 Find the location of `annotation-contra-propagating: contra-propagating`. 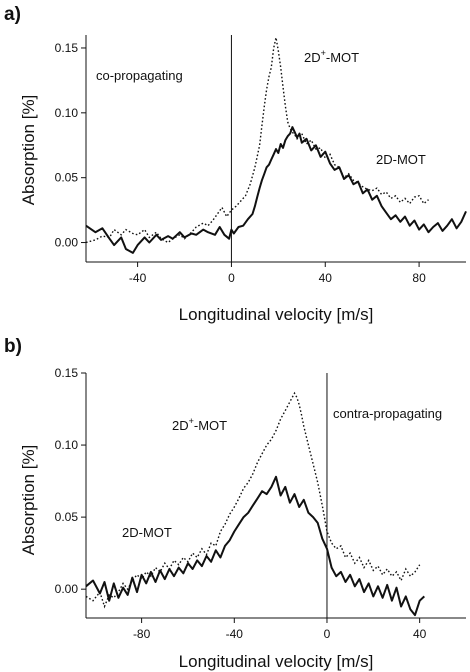

annotation-contra-propagating: contra-propagating is located at coordinates (387, 413).